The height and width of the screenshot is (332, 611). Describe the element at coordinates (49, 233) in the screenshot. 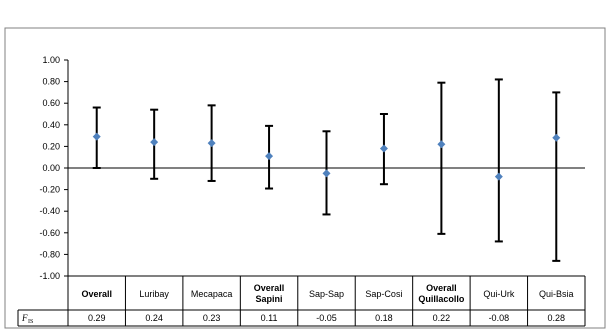

I see `y-tick-label: -0.60` at that location.